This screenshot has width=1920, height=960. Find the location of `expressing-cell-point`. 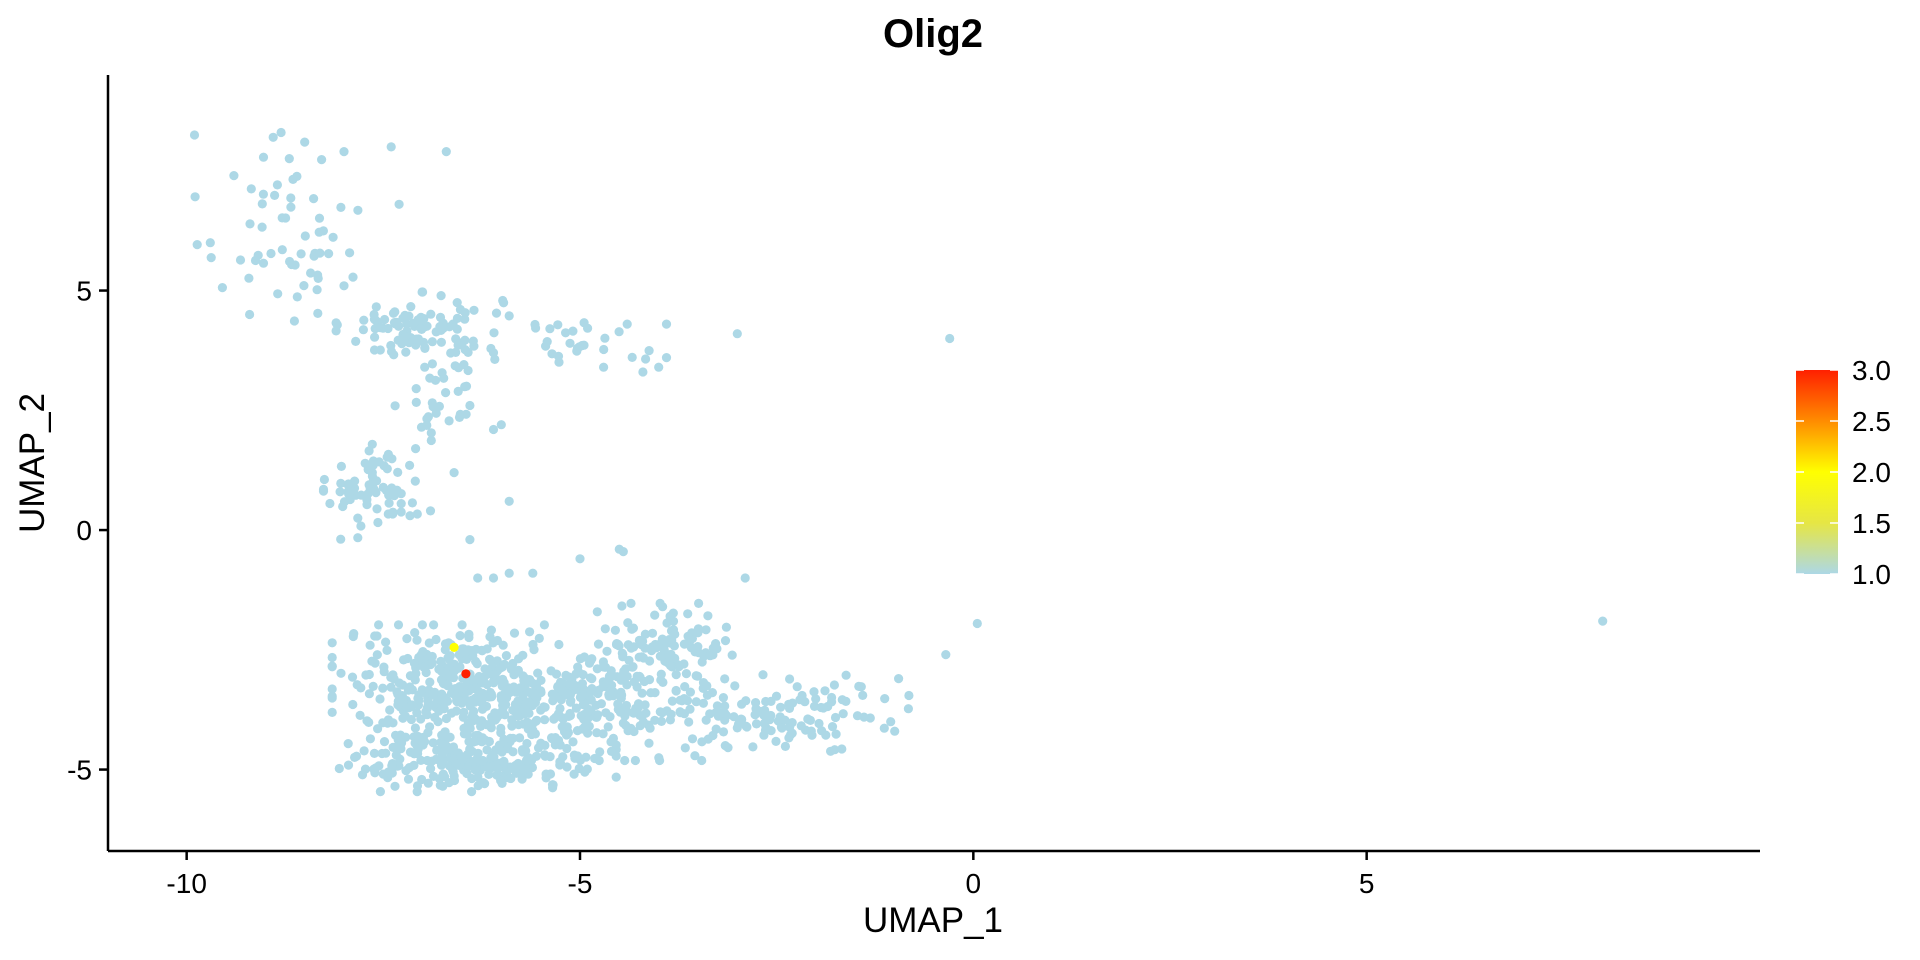

expressing-cell-point is located at coordinates (454, 647).